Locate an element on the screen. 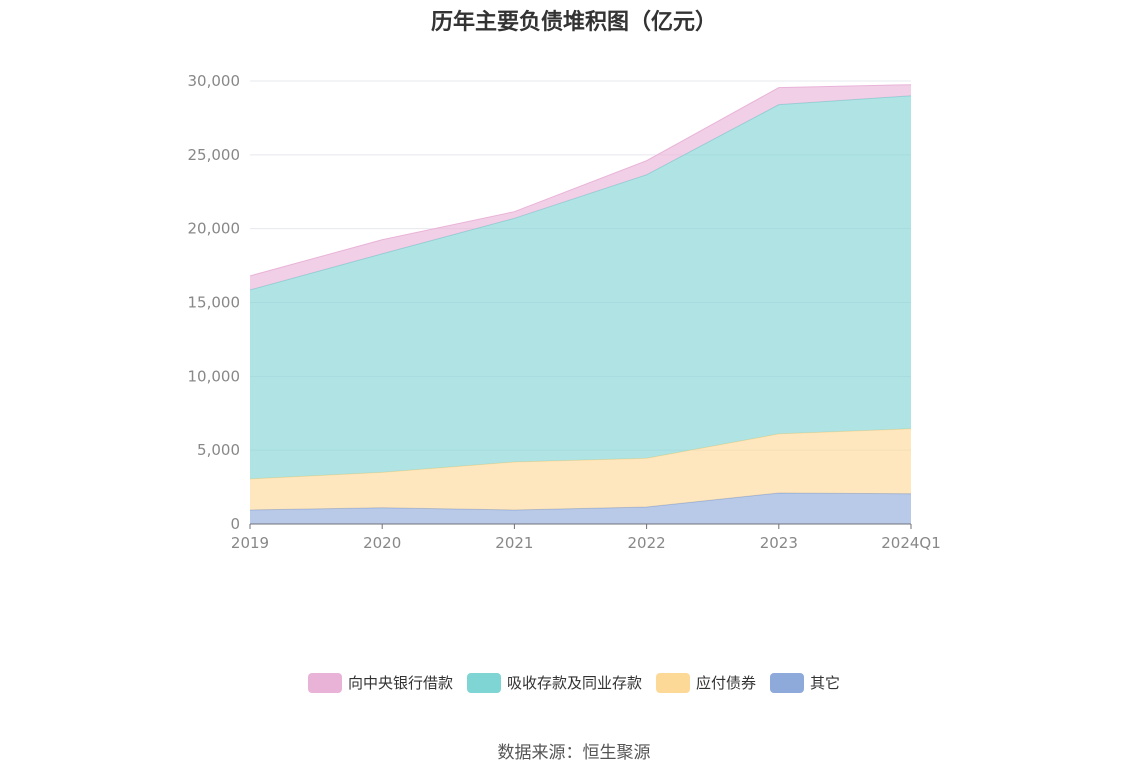  x-tick-label: 2022 is located at coordinates (647, 543).